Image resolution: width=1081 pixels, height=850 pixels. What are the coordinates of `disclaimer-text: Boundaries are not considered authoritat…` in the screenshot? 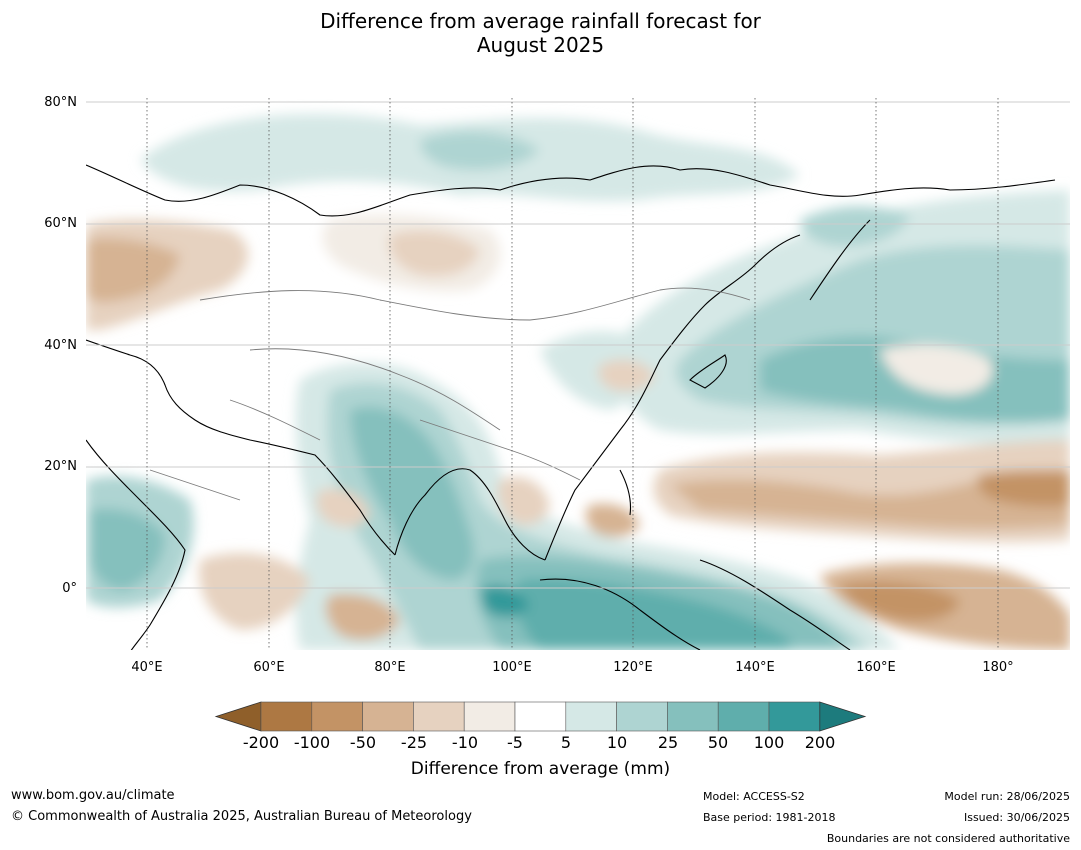 It's located at (948, 838).